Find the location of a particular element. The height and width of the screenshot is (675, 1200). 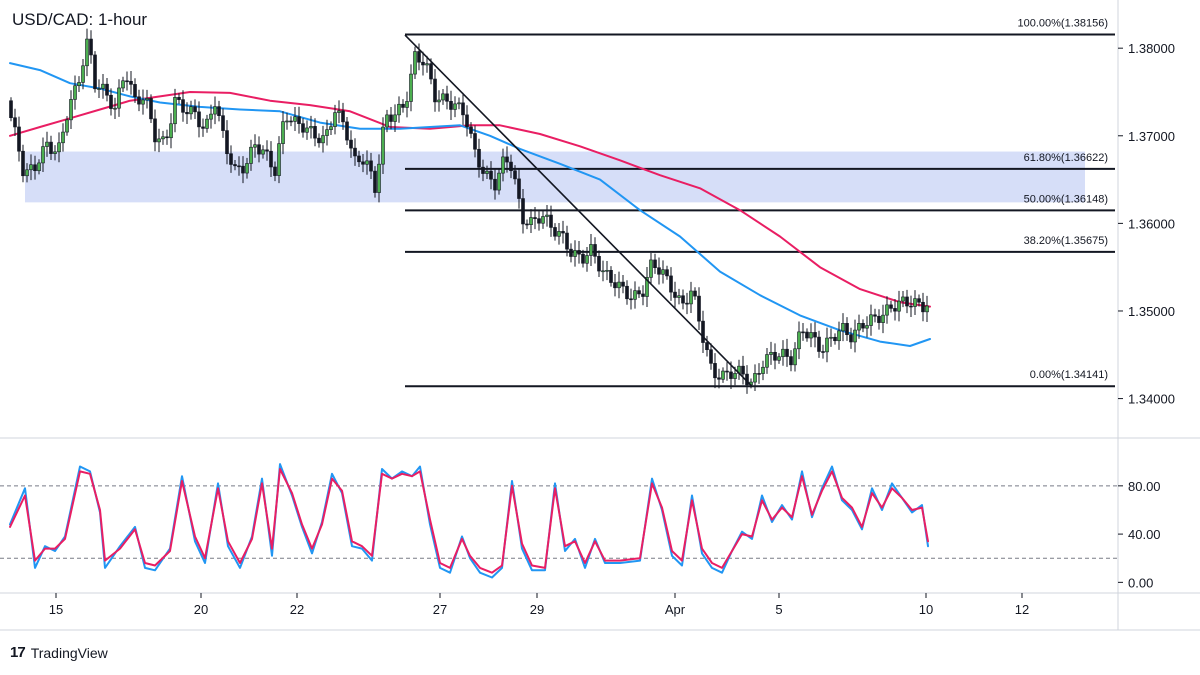

tradingview-logo-icon: 17 is located at coordinates (18, 652).